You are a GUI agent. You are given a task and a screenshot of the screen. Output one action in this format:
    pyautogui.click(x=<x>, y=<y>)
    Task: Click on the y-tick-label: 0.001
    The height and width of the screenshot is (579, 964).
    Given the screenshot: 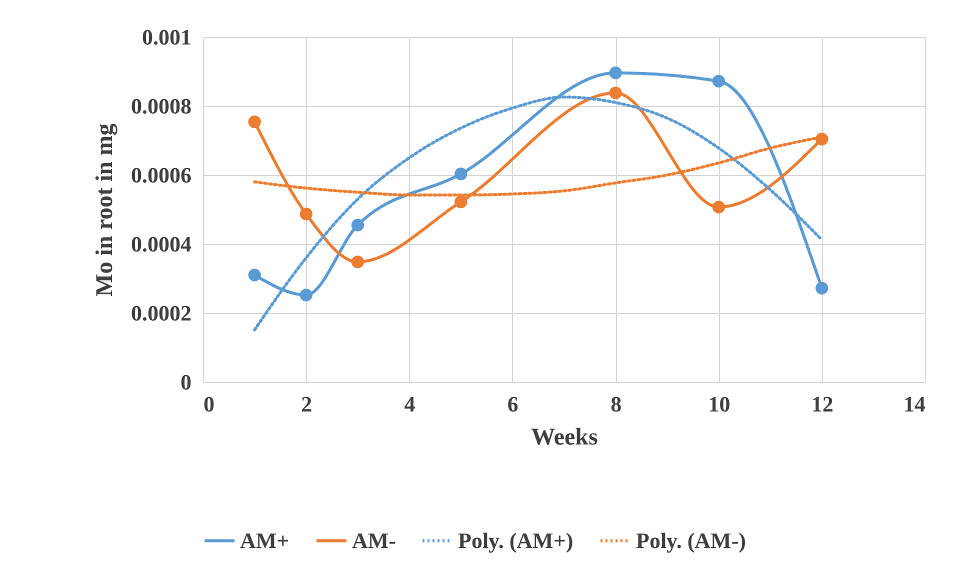 What is the action you would take?
    pyautogui.click(x=167, y=37)
    